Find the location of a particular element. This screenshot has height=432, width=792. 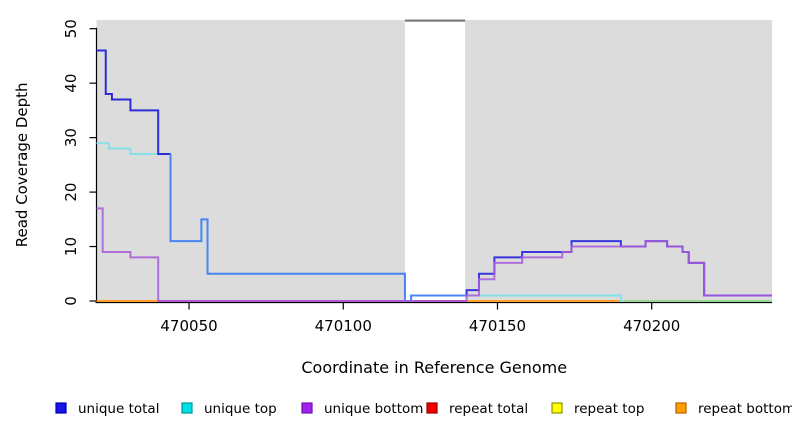

y-tick-label: 50 is located at coordinates (71, 28).